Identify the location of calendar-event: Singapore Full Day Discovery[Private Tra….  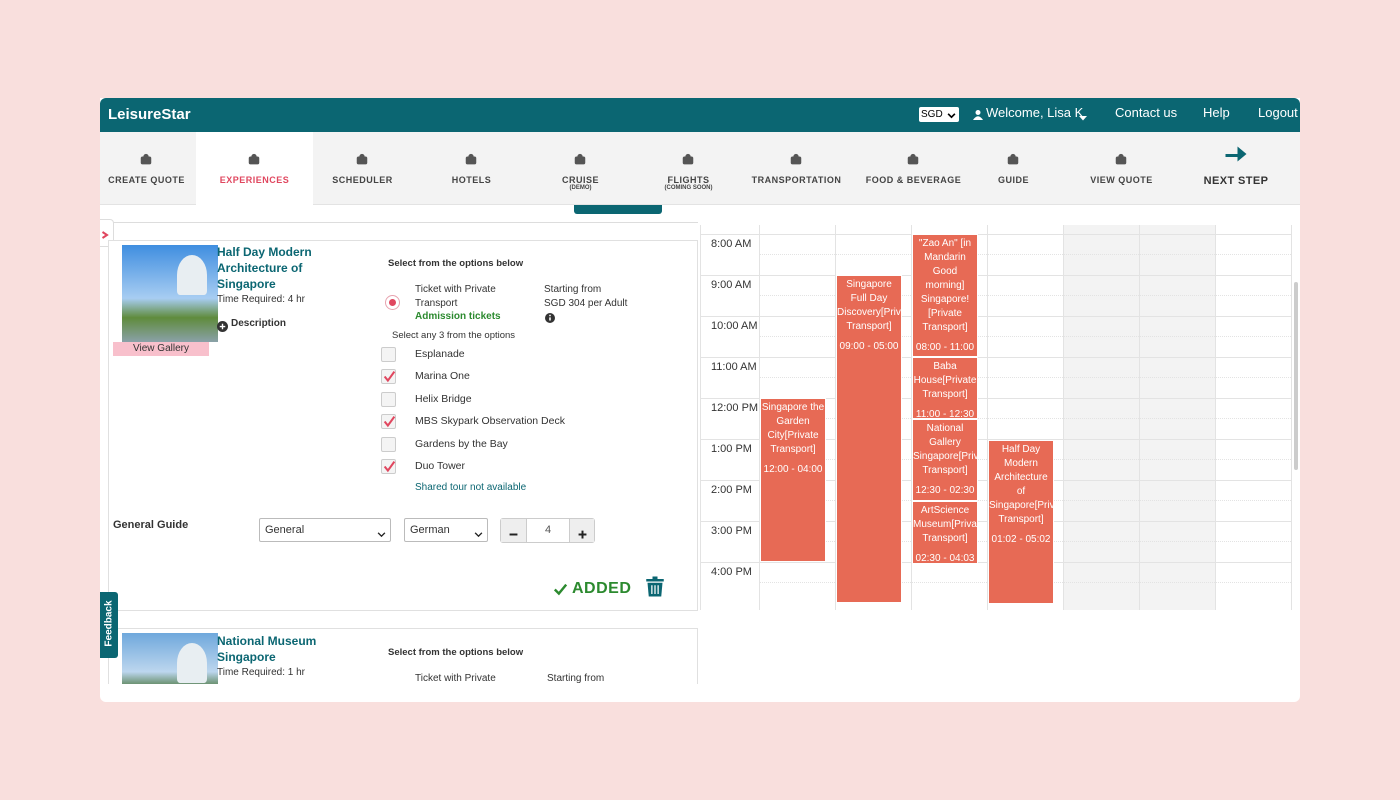
(869, 439).